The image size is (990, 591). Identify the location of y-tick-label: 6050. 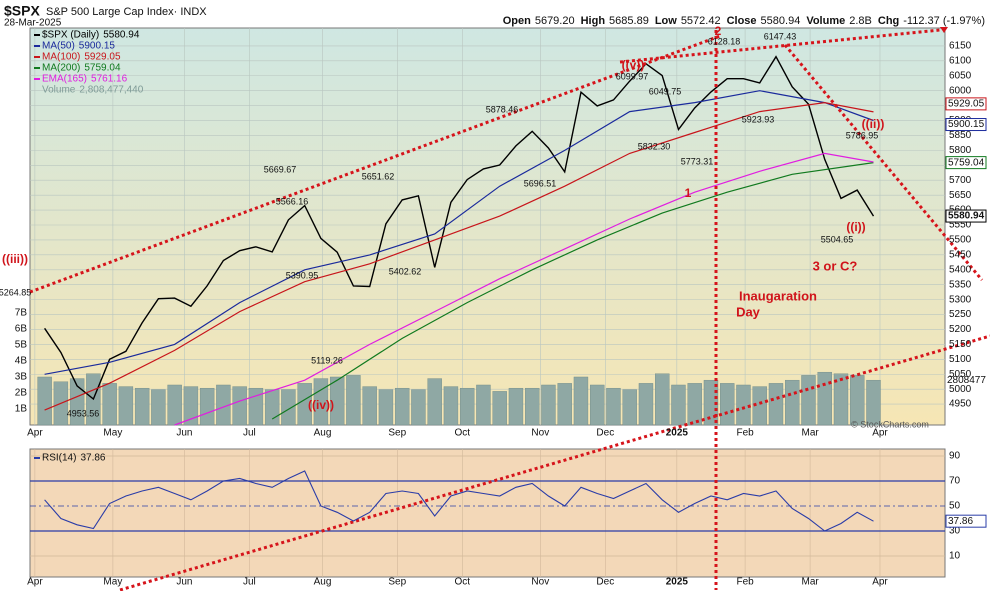
(960, 75).